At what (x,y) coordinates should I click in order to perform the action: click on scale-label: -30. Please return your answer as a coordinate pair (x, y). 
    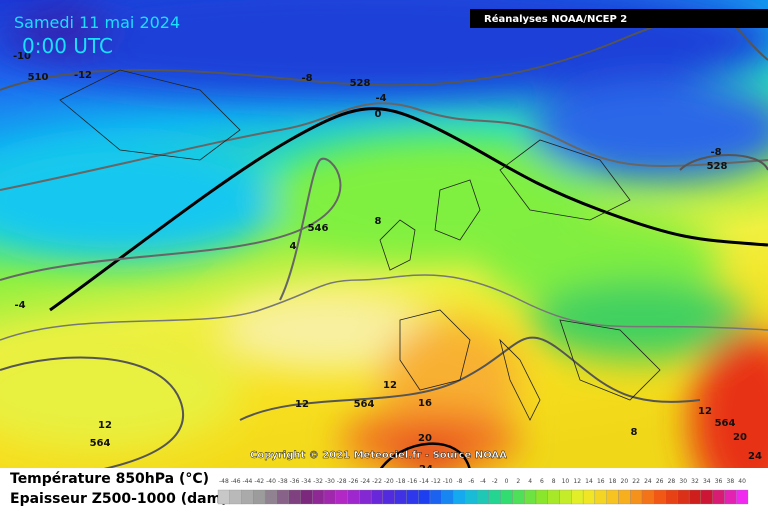
    Looking at the image, I should click on (330, 481).